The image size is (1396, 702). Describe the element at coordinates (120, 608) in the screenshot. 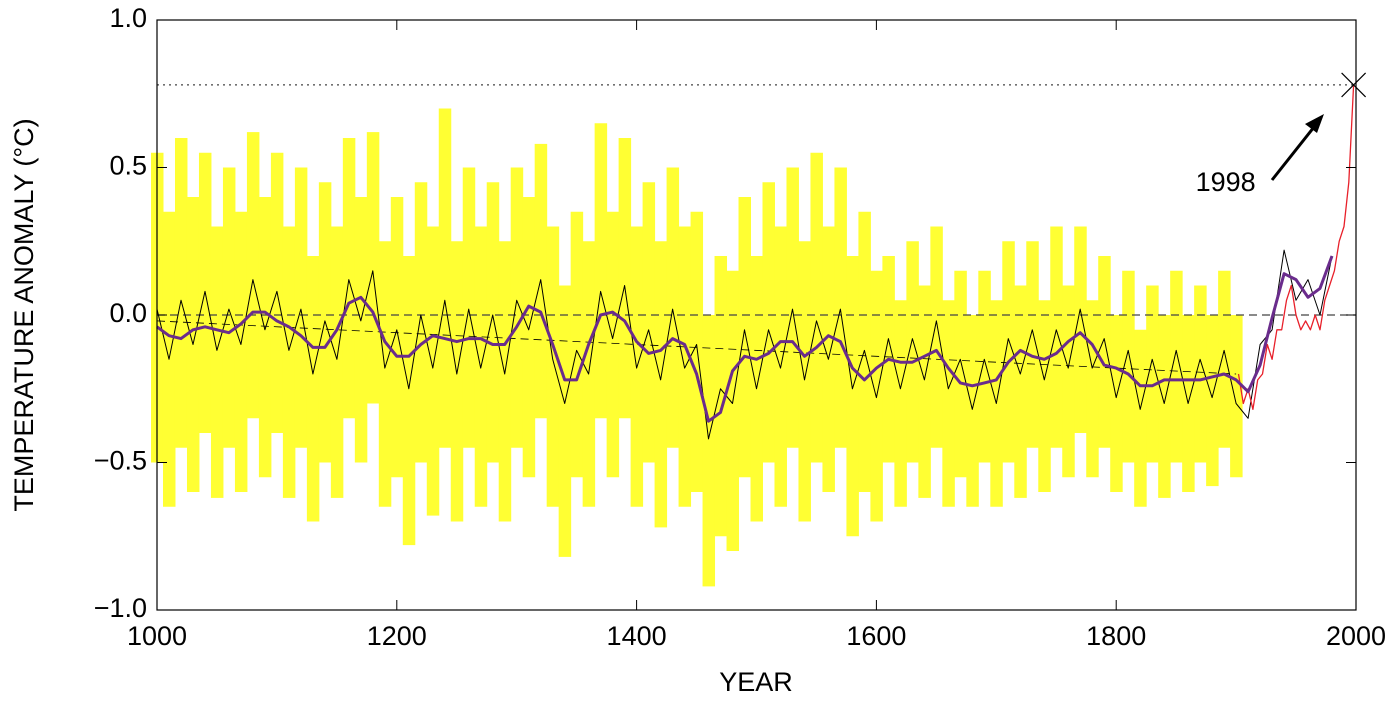

I see `y-tick-label: −1.0` at that location.